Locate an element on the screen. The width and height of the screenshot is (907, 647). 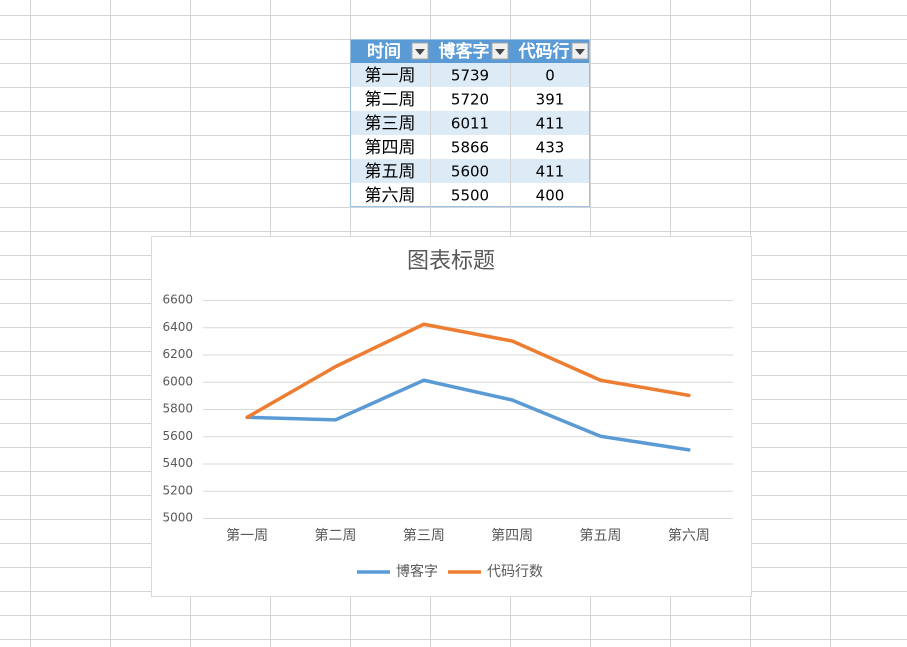
table-cell: 5866 is located at coordinates (470, 148).